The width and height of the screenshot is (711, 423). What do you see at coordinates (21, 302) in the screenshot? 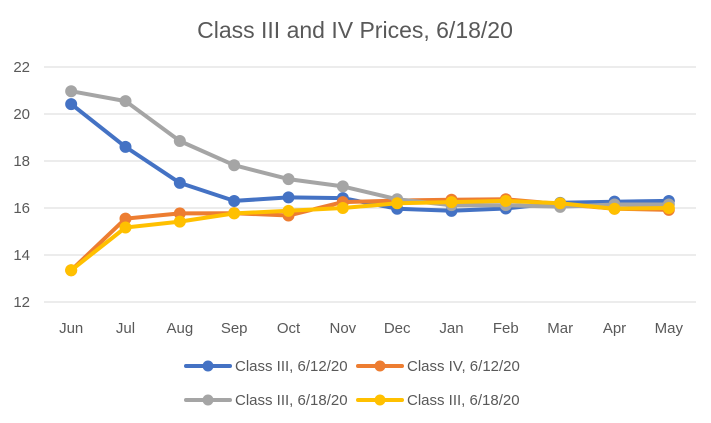
I see `y-tick-label: 12` at bounding box center [21, 302].